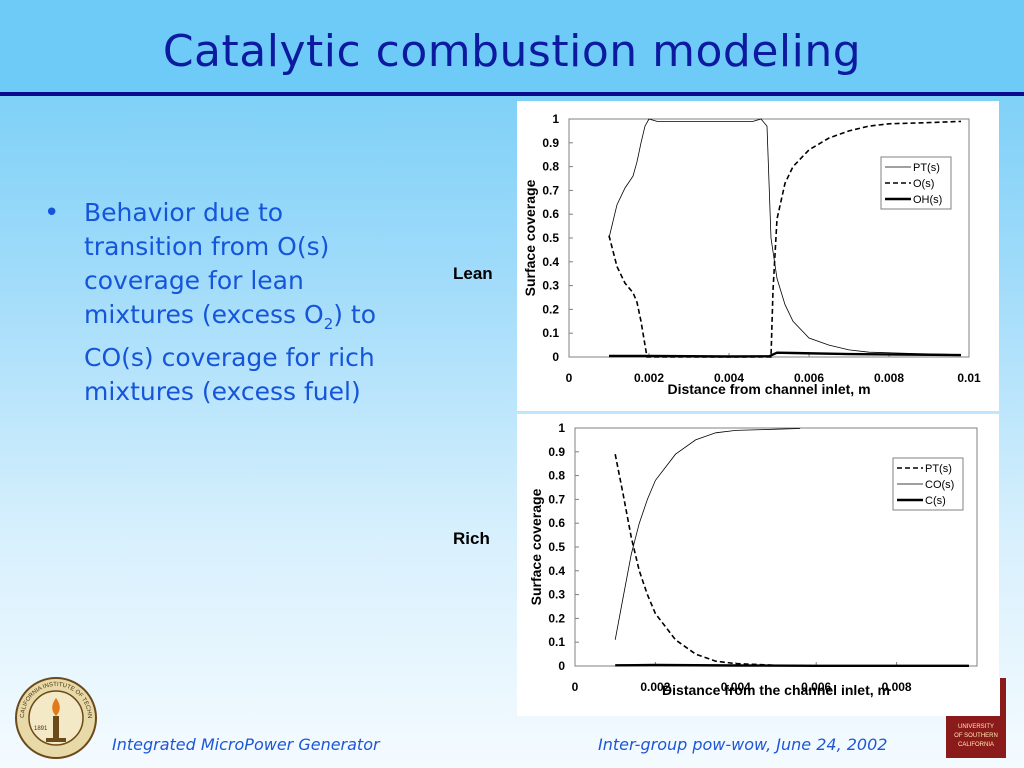 This screenshot has width=1024, height=768. What do you see at coordinates (328, 324) in the screenshot?
I see `bullet-subscript: 2` at bounding box center [328, 324].